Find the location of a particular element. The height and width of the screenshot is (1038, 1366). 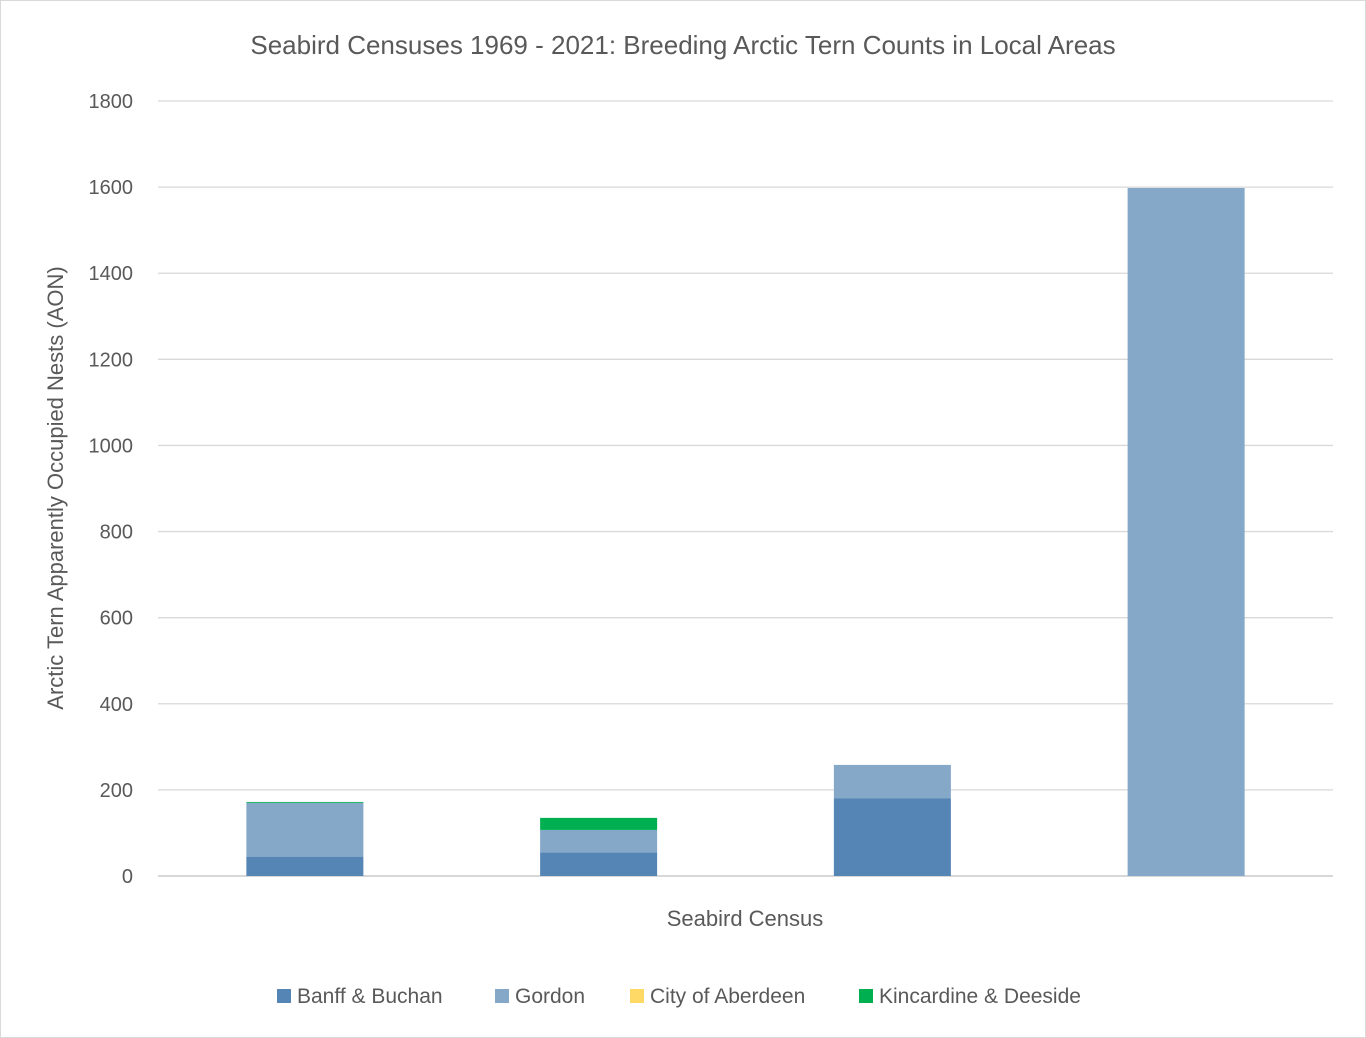

y-tick-label: 1400 is located at coordinates (111, 274).